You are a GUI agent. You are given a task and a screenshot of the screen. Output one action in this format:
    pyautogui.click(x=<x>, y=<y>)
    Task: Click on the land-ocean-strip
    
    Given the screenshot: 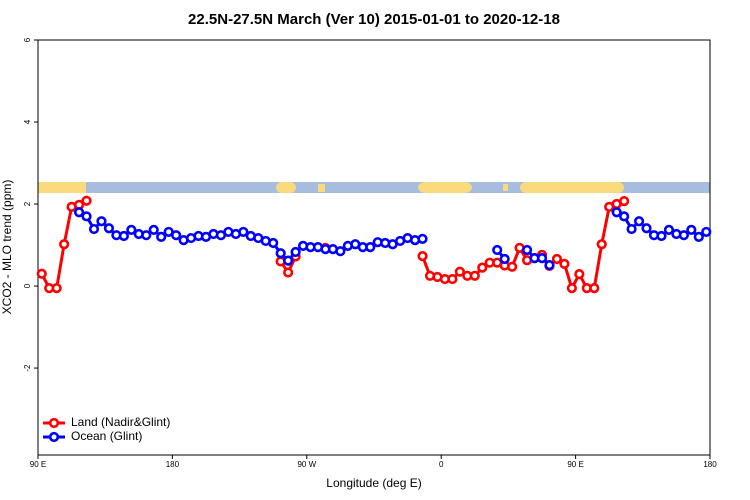 What is the action you would take?
    pyautogui.click(x=374, y=187)
    